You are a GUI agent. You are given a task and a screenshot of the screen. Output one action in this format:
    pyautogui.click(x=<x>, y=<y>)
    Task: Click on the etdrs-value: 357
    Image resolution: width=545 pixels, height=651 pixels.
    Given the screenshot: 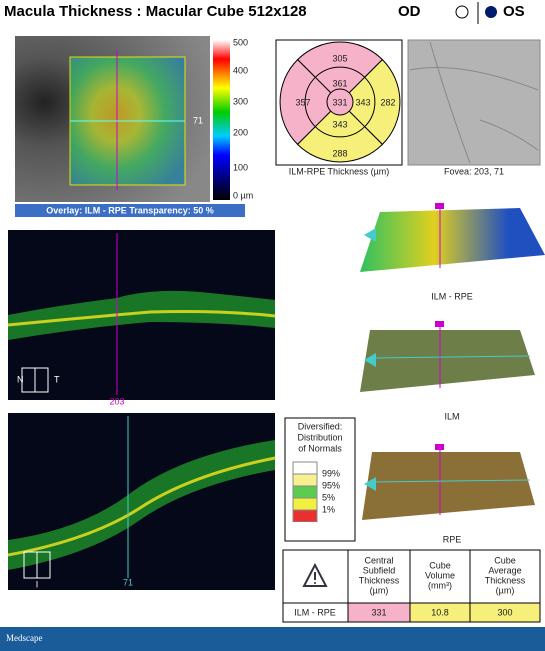 What is the action you would take?
    pyautogui.click(x=302, y=102)
    